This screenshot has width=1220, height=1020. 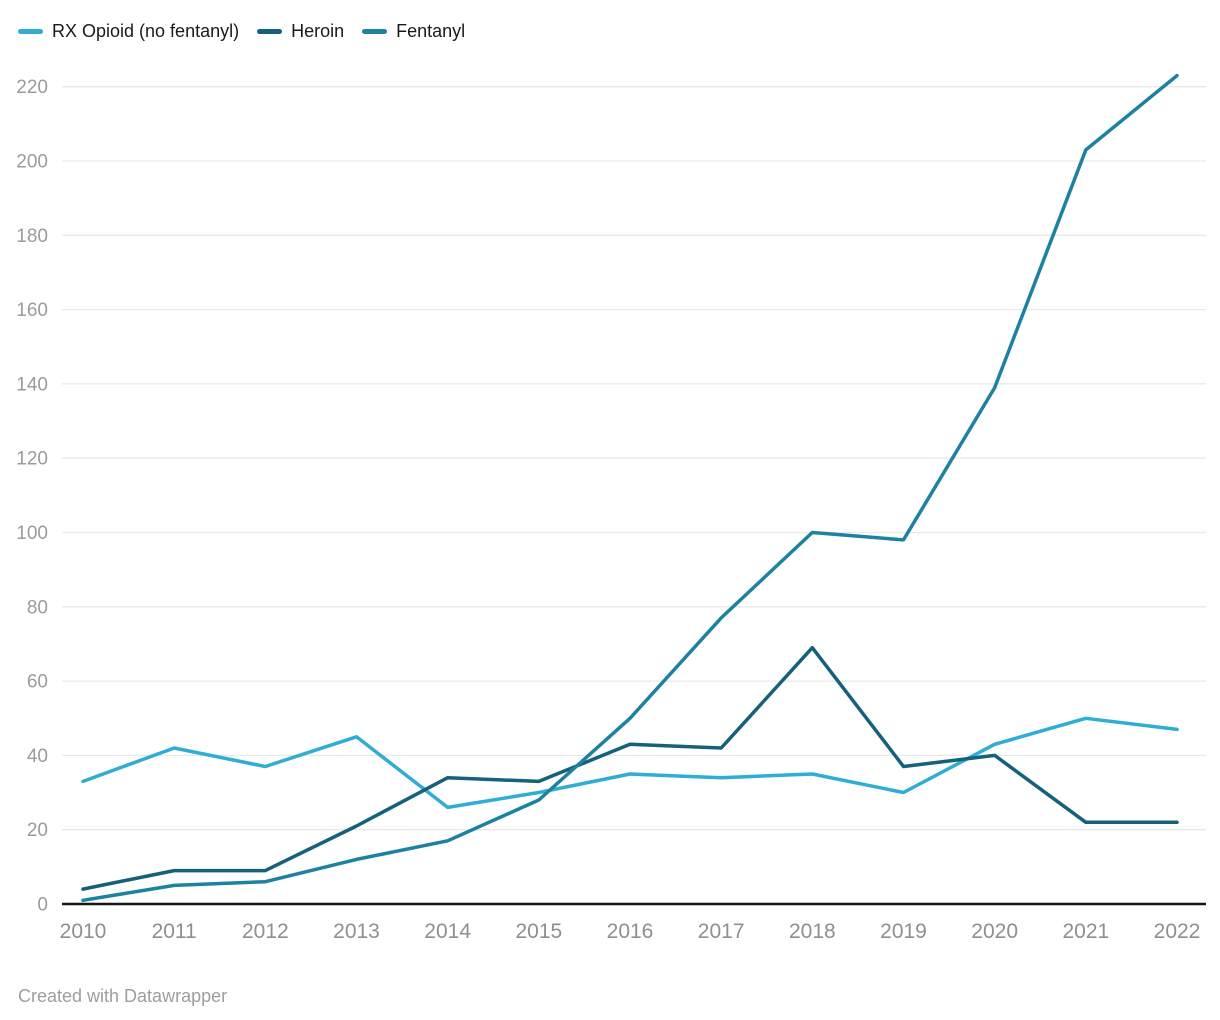 What do you see at coordinates (37, 607) in the screenshot?
I see `y-tick-label: 80` at bounding box center [37, 607].